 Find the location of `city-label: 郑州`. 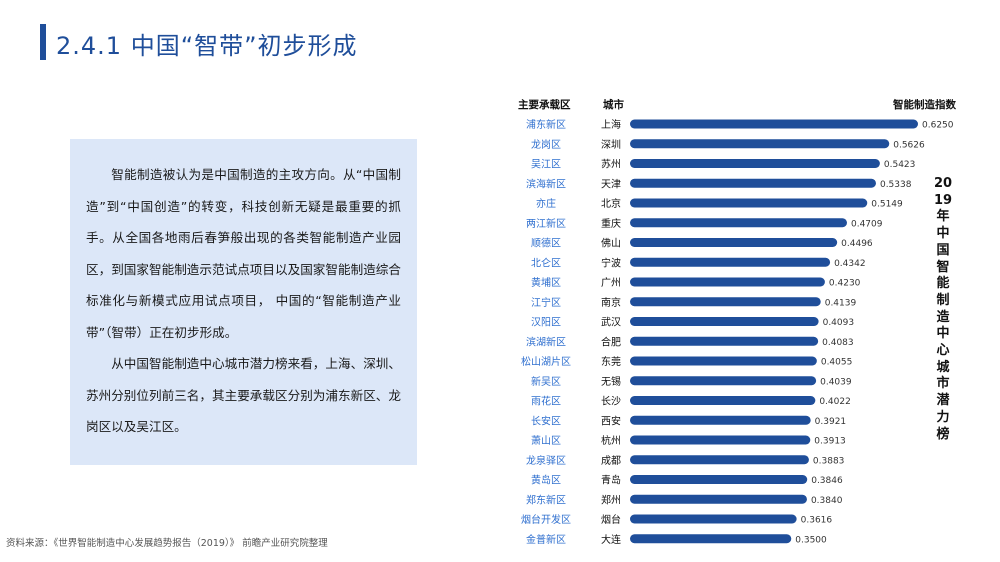

city-label: 郑州 is located at coordinates (611, 499).